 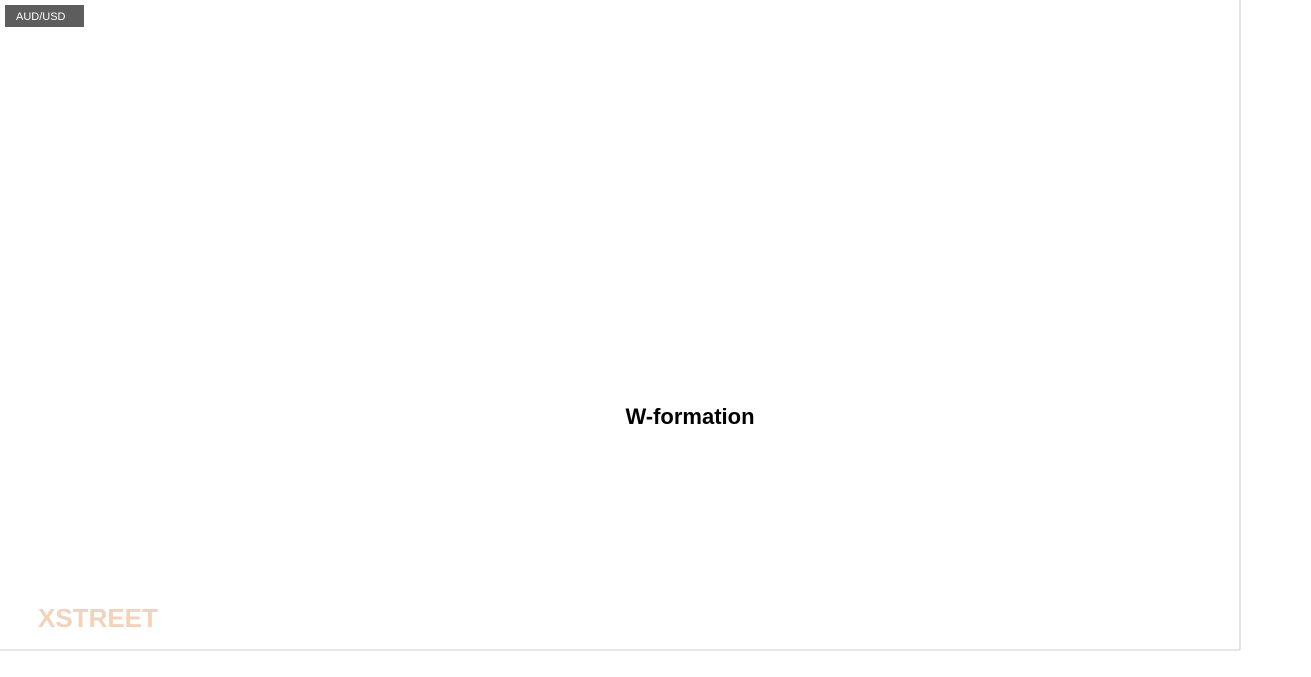 I want to click on annotation: W-formation, so click(x=689, y=416).